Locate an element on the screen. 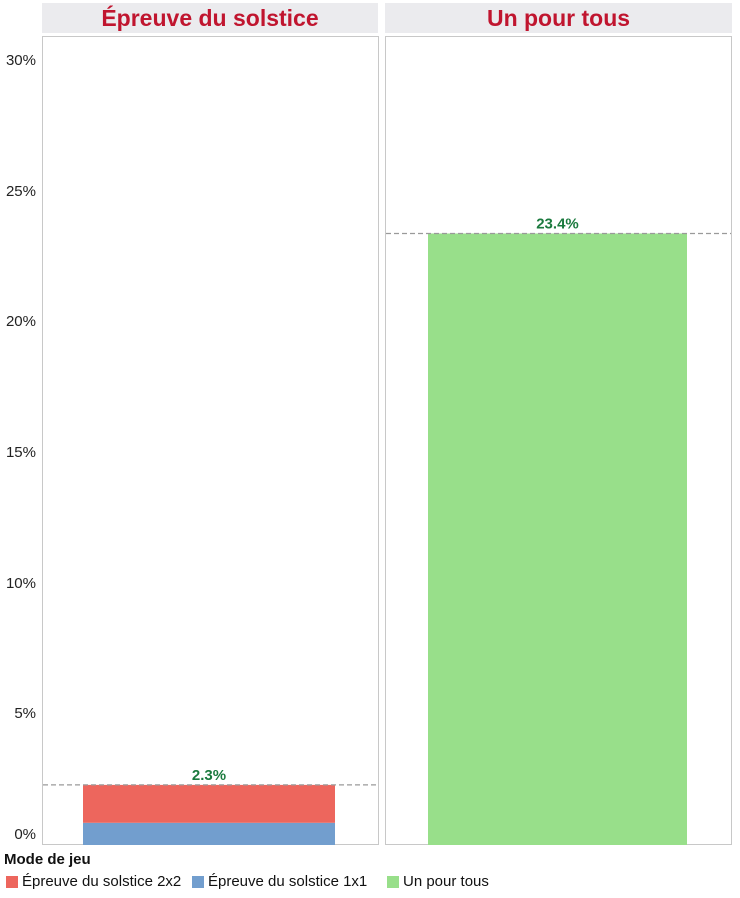 Image resolution: width=740 pixels, height=898 pixels. data-label: 2.3% is located at coordinates (209, 775).